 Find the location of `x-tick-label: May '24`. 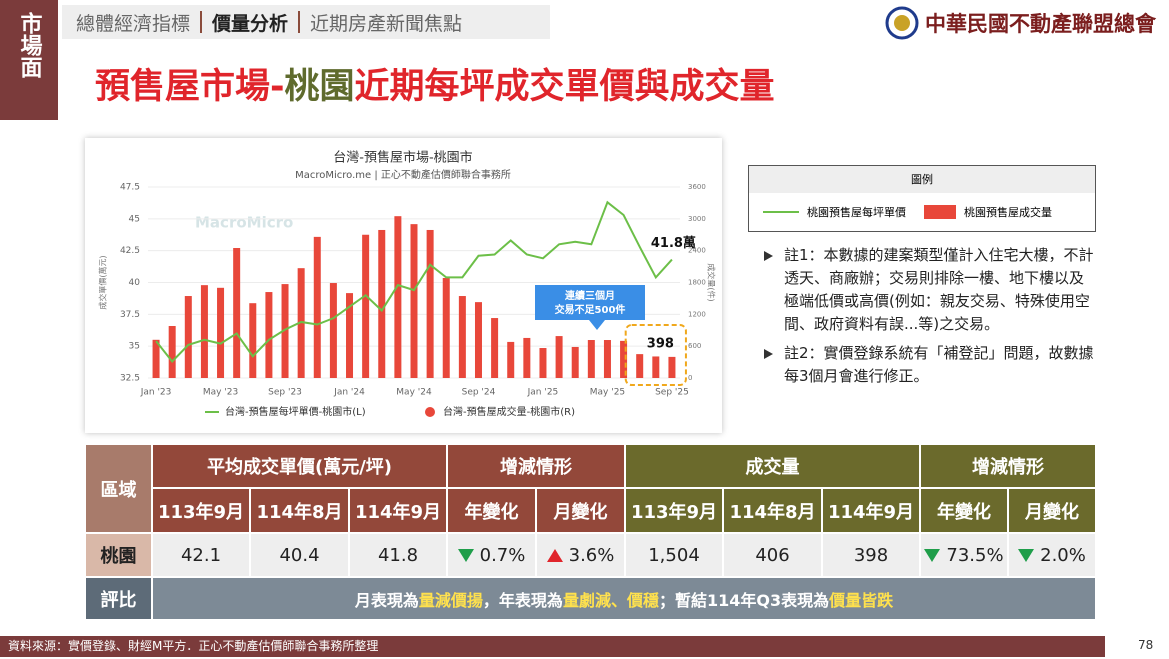

x-tick-label: May '24 is located at coordinates (414, 393).